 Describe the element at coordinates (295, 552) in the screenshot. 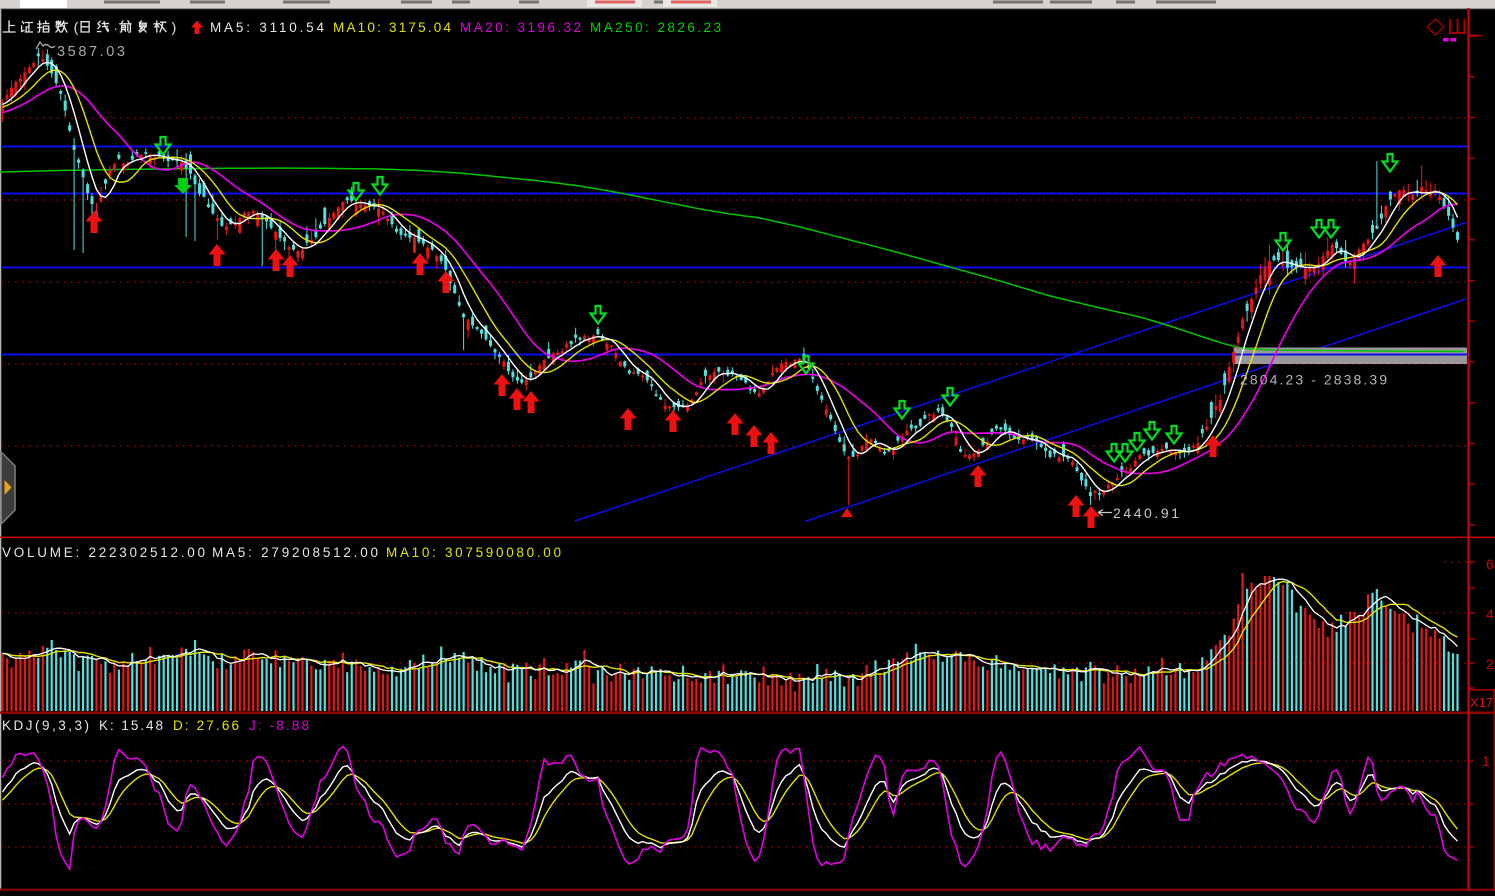

I see `svg-text: MA5: 279208512.00` at that location.